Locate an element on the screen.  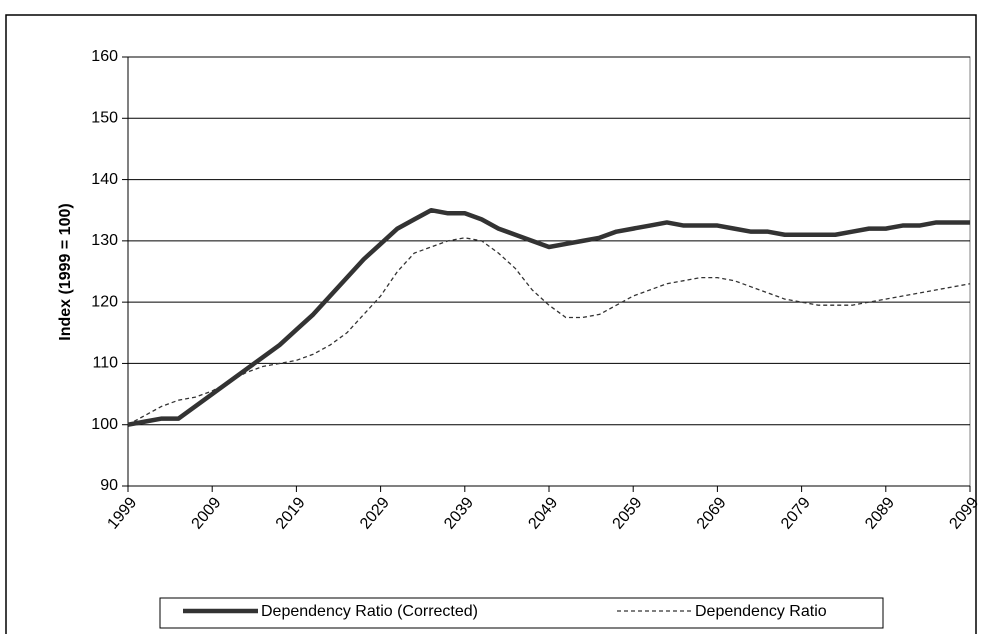
y-tick-label: 140 is located at coordinates (104, 179).